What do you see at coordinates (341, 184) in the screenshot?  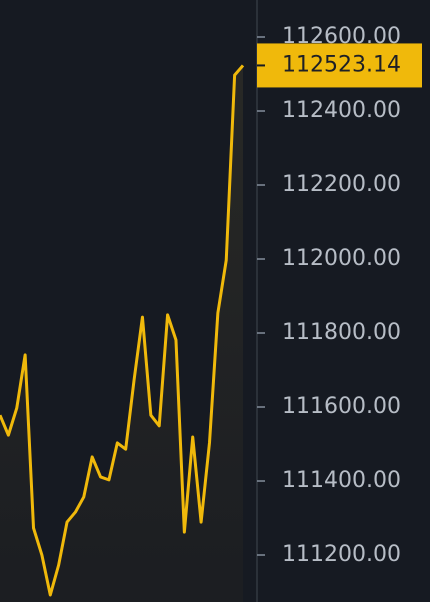 I see `y-tick-label: 112200.00` at bounding box center [341, 184].